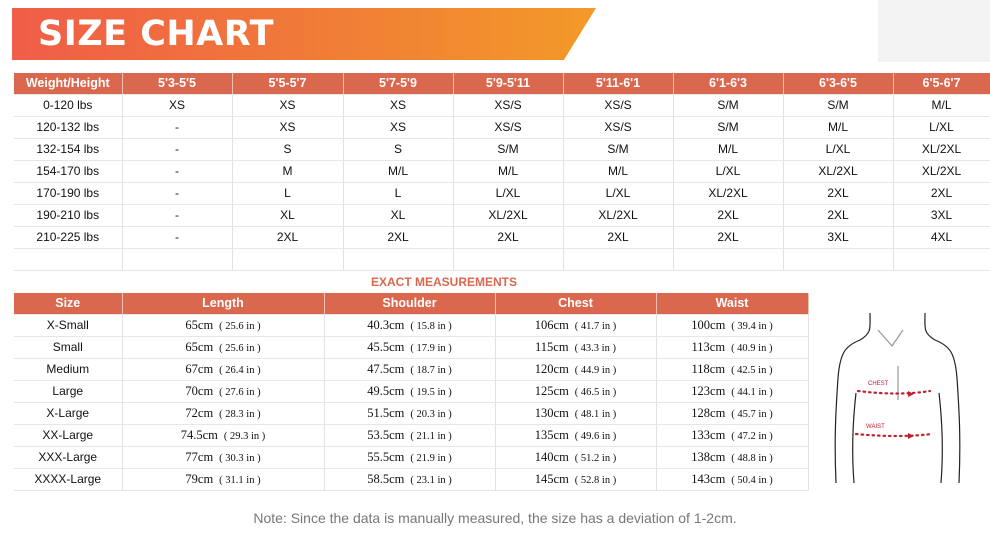 This screenshot has width=990, height=546. Describe the element at coordinates (732, 391) in the screenshot. I see `measurement-cell: 123cm ( 44.1 in )` at that location.